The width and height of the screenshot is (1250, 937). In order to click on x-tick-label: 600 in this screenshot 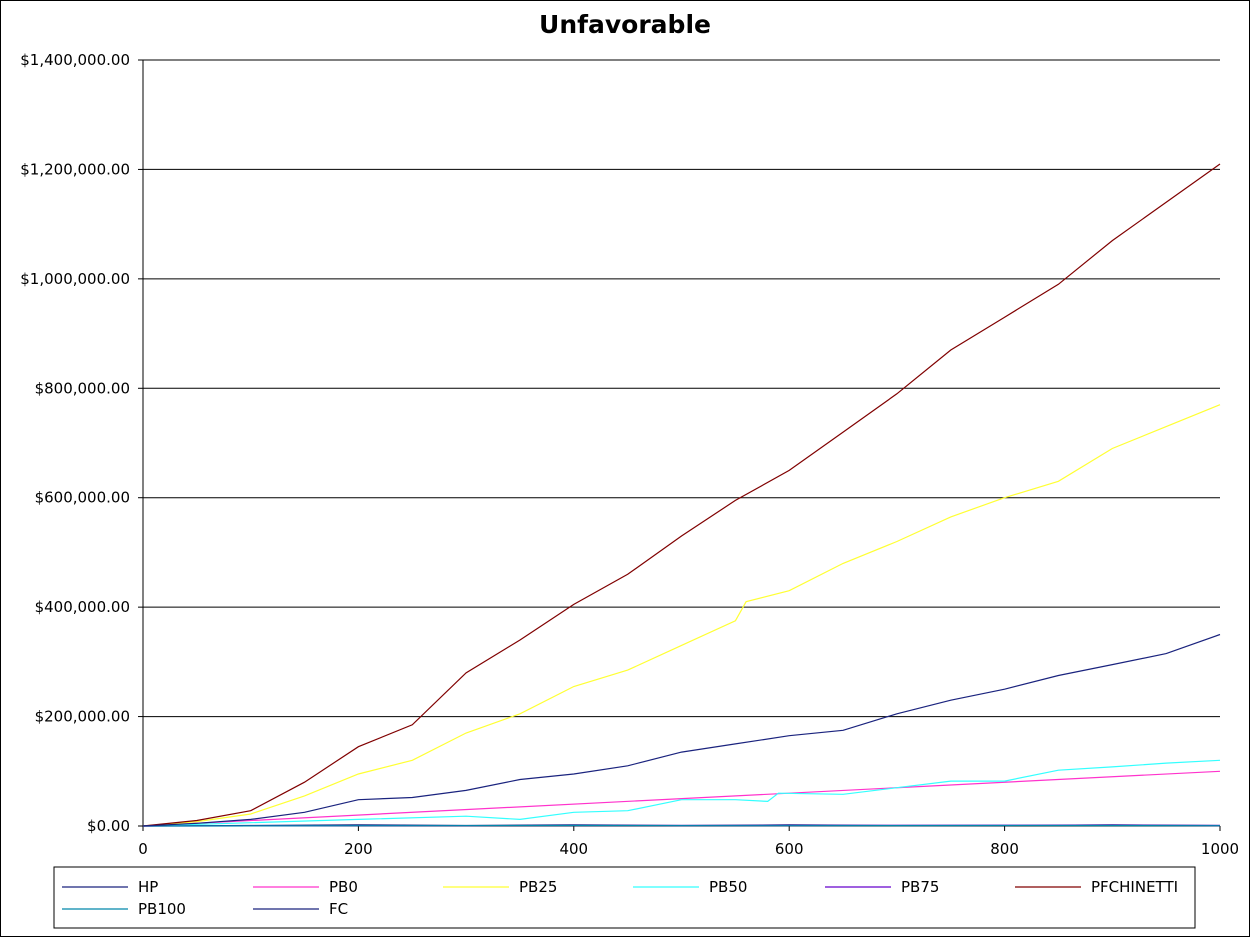, I will do `click(789, 849)`.